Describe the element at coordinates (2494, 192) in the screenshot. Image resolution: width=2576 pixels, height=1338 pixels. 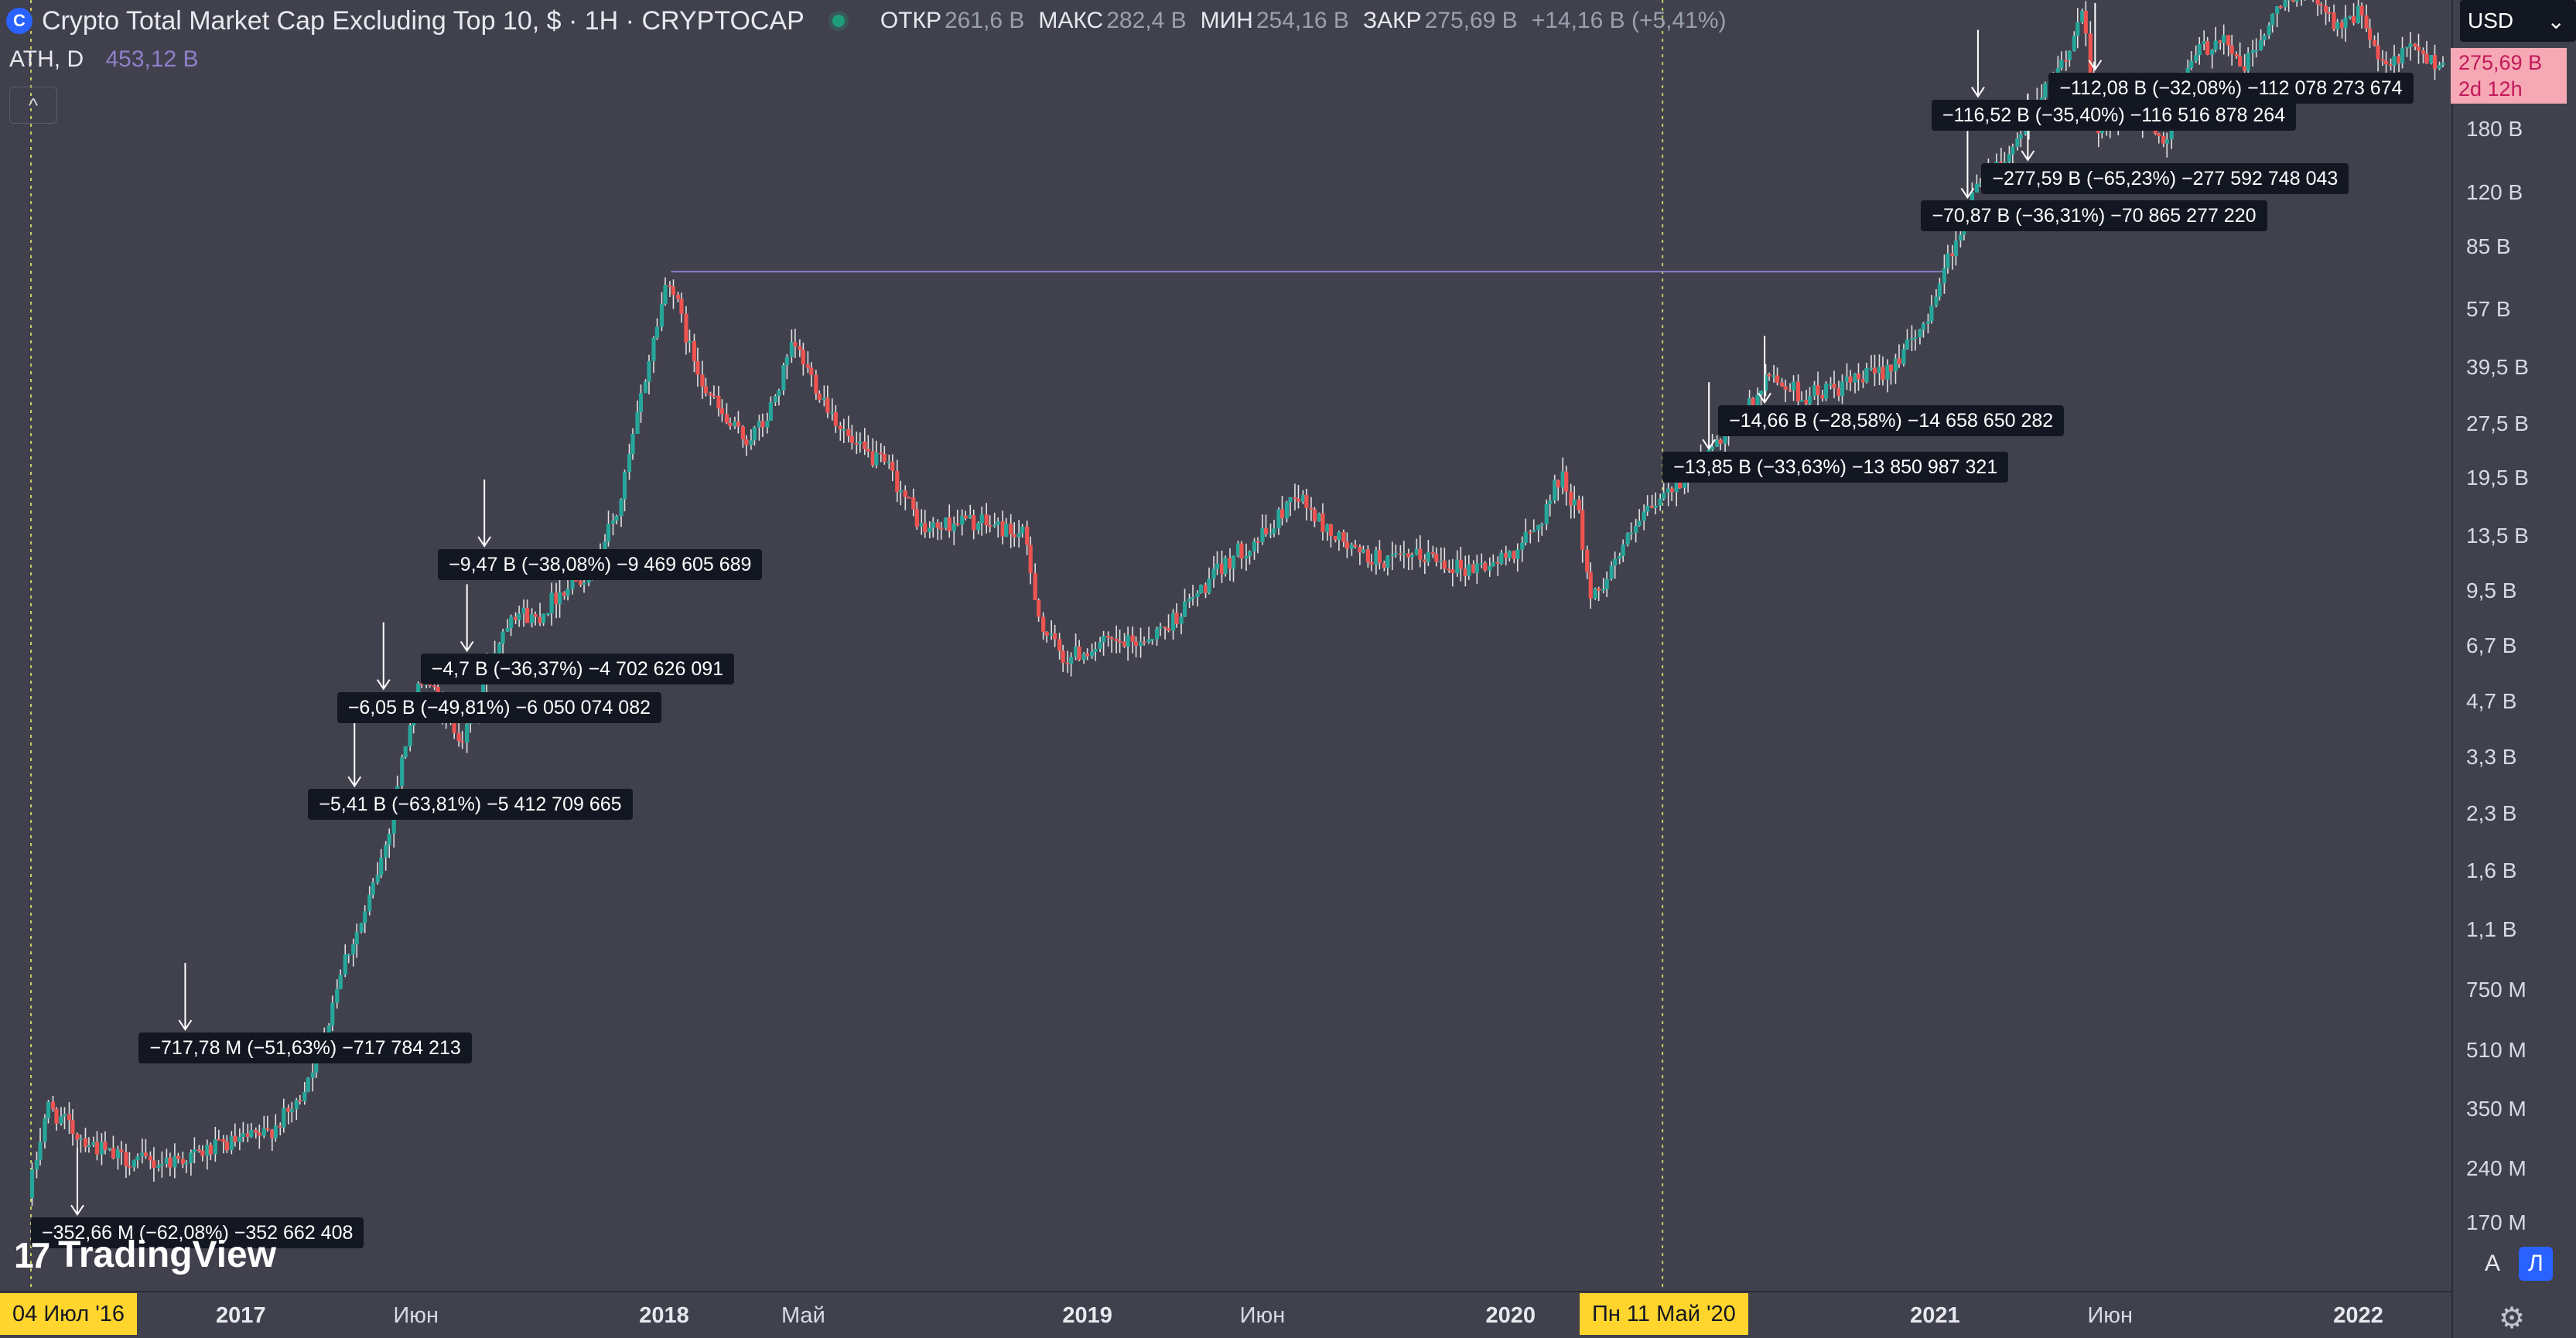
I see `y-axis-label: 120 B` at that location.